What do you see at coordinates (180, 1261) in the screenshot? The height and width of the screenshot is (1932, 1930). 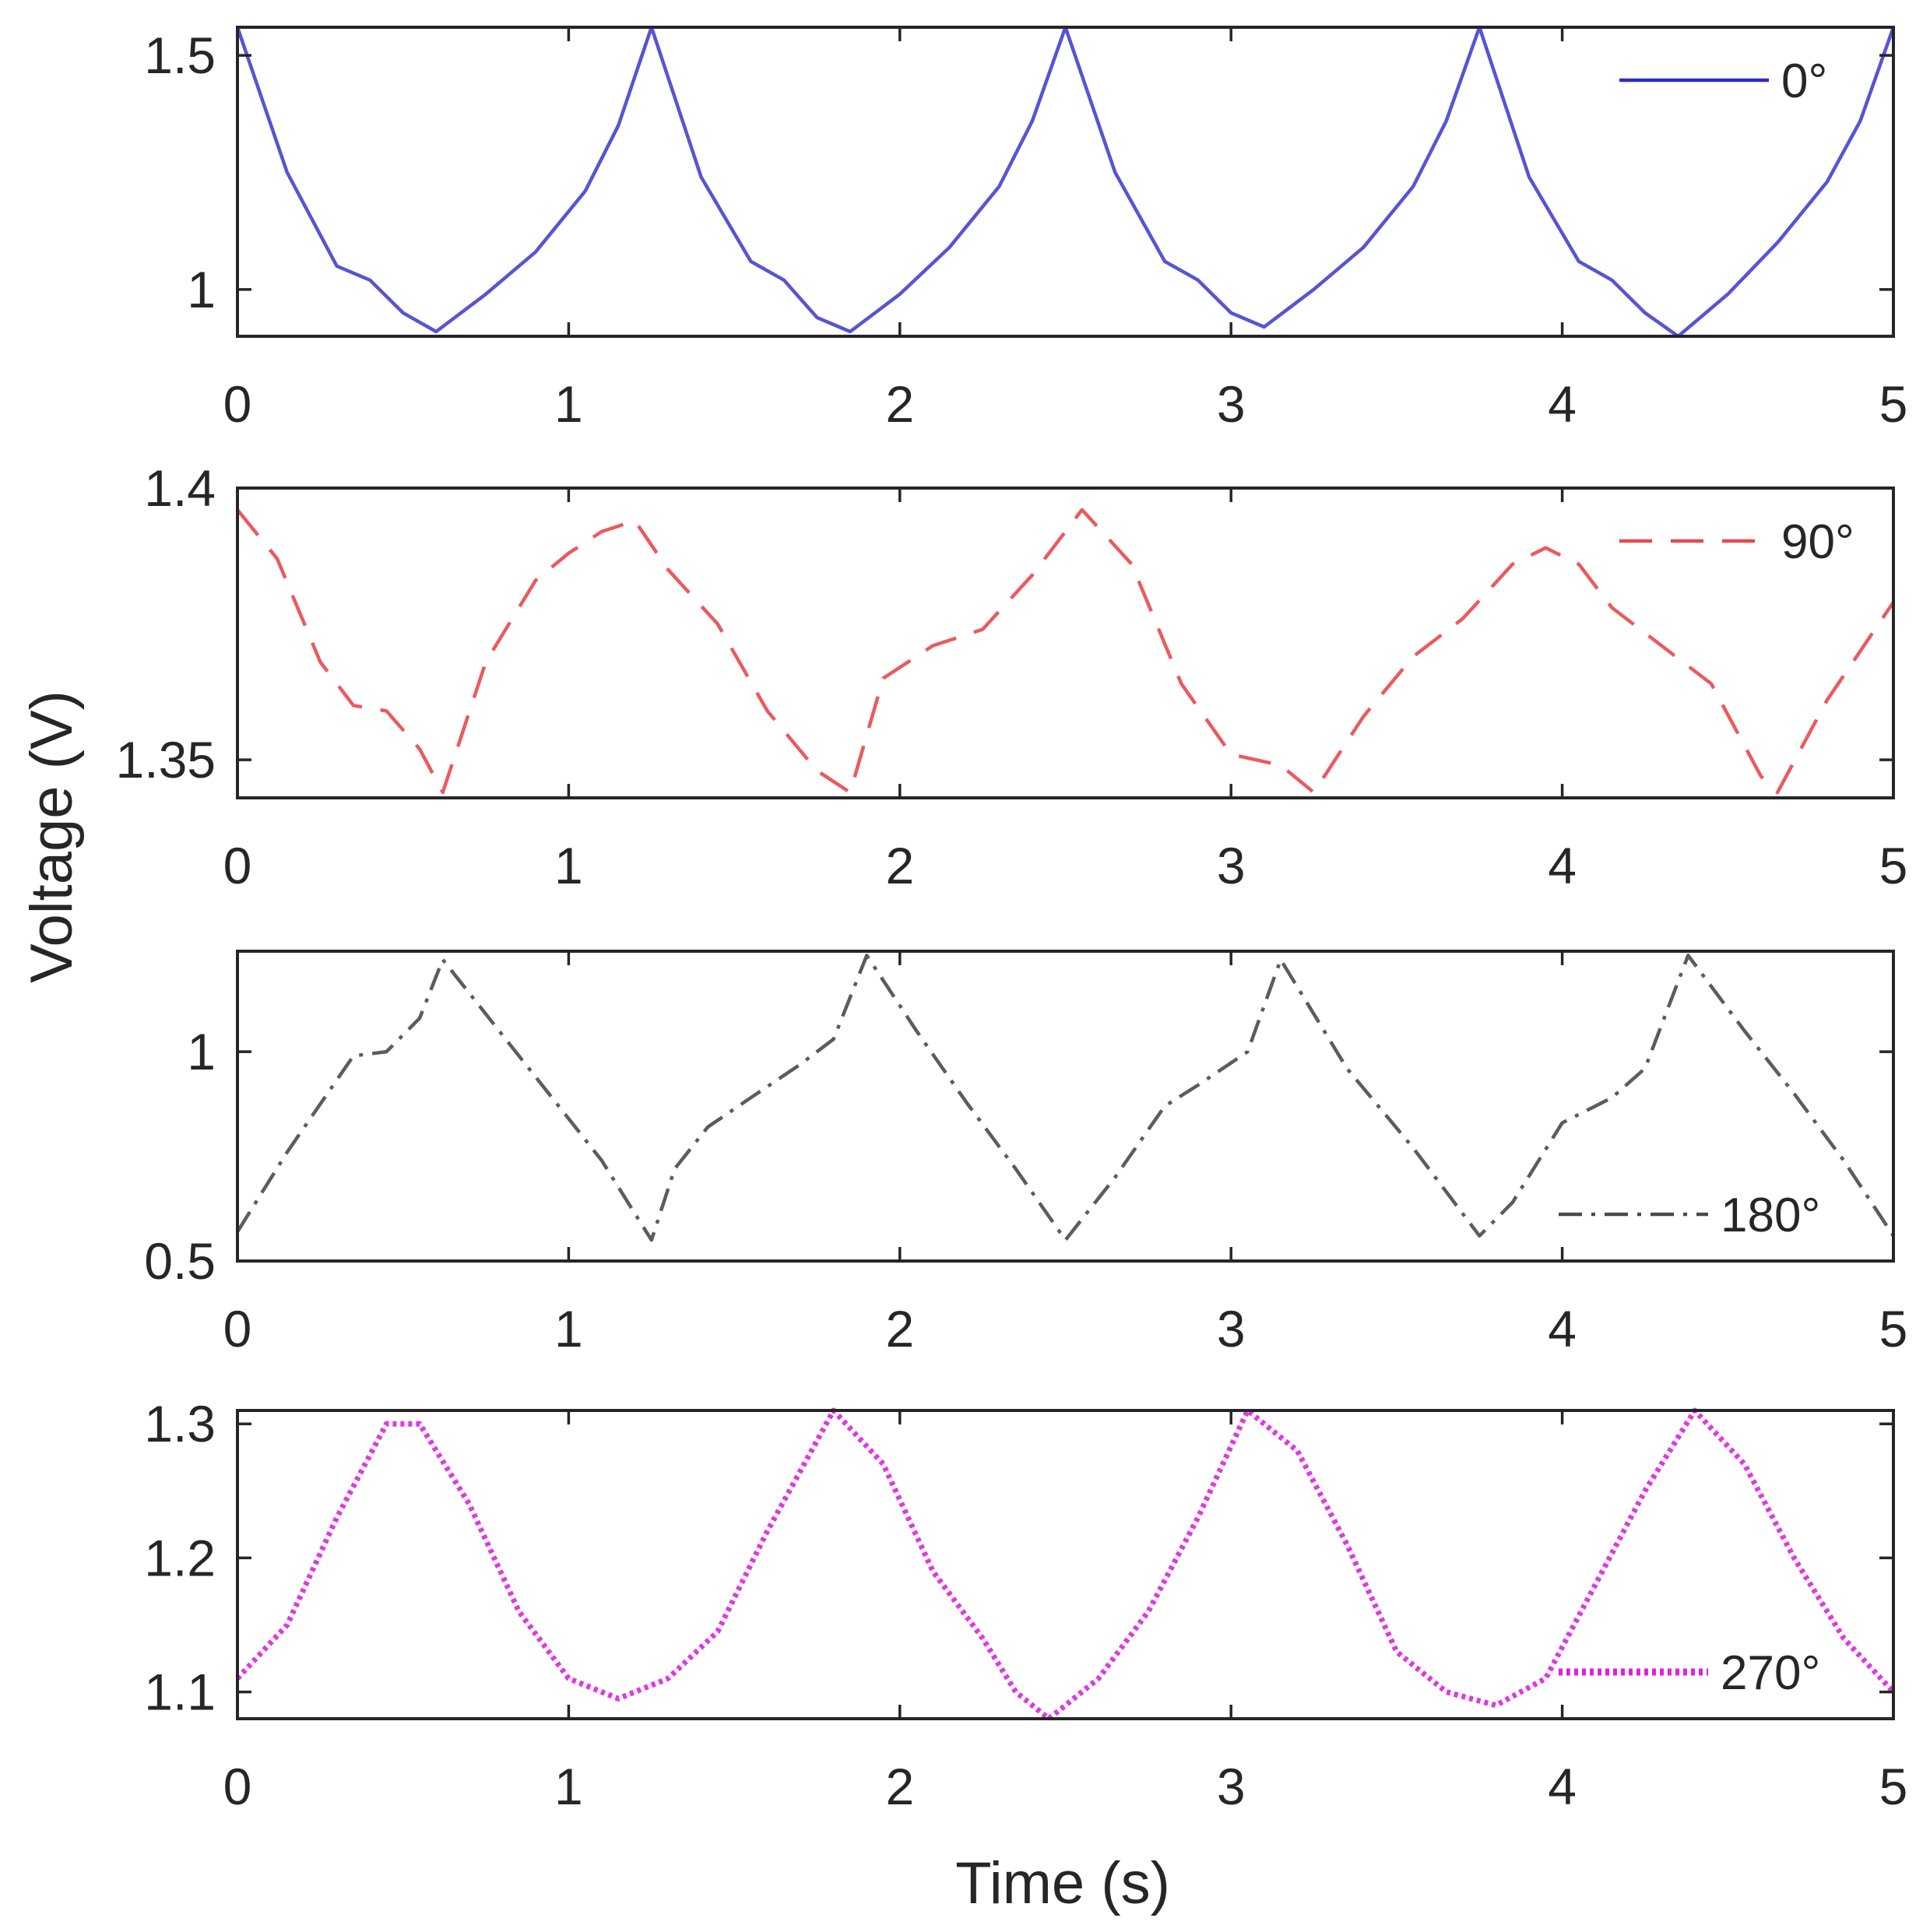 I see `y-tick-label: 0.5` at bounding box center [180, 1261].